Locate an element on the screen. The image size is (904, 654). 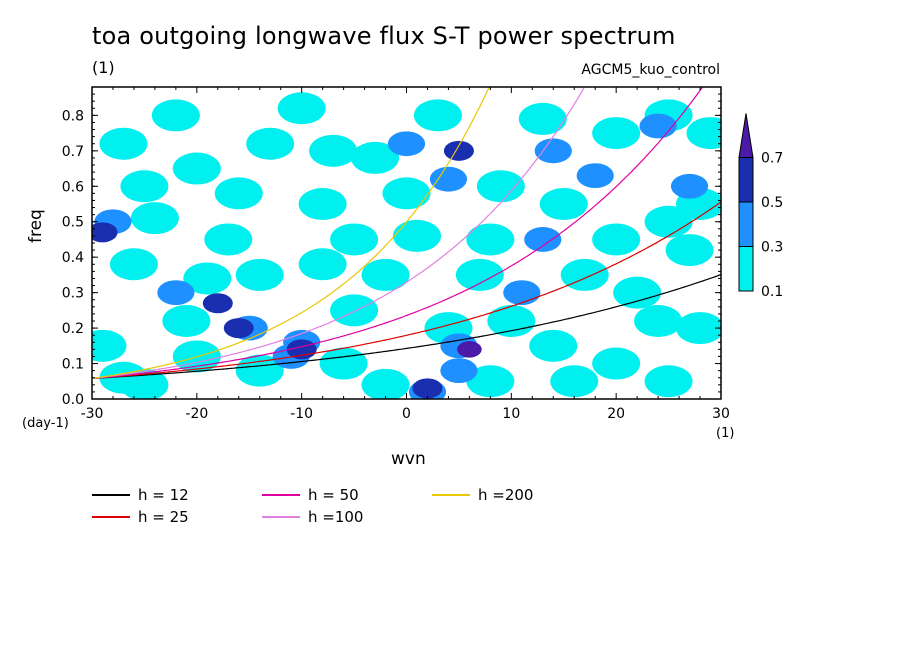
y-tick-label: 0.5 is located at coordinates (73, 223).